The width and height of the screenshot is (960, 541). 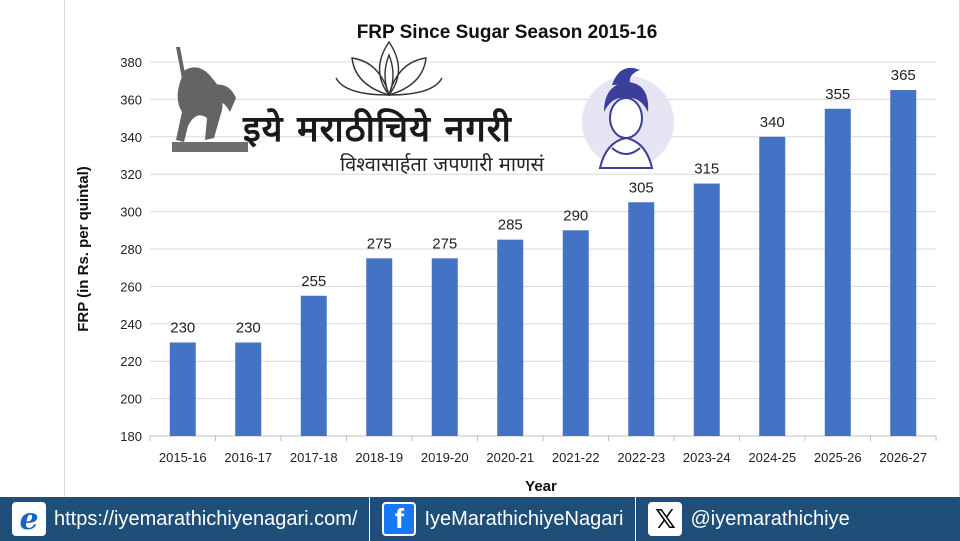 I want to click on x-tick-label: 2024-25, so click(x=772, y=457).